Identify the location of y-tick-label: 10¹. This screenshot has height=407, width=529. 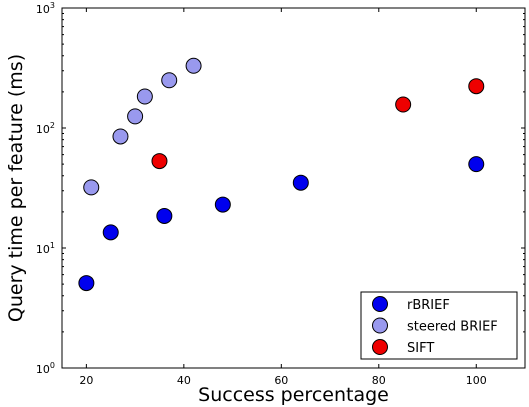
(45, 248).